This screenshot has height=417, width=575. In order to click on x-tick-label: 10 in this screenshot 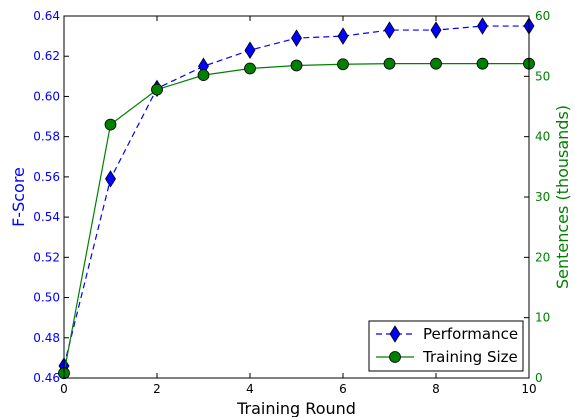, I will do `click(528, 389)`.